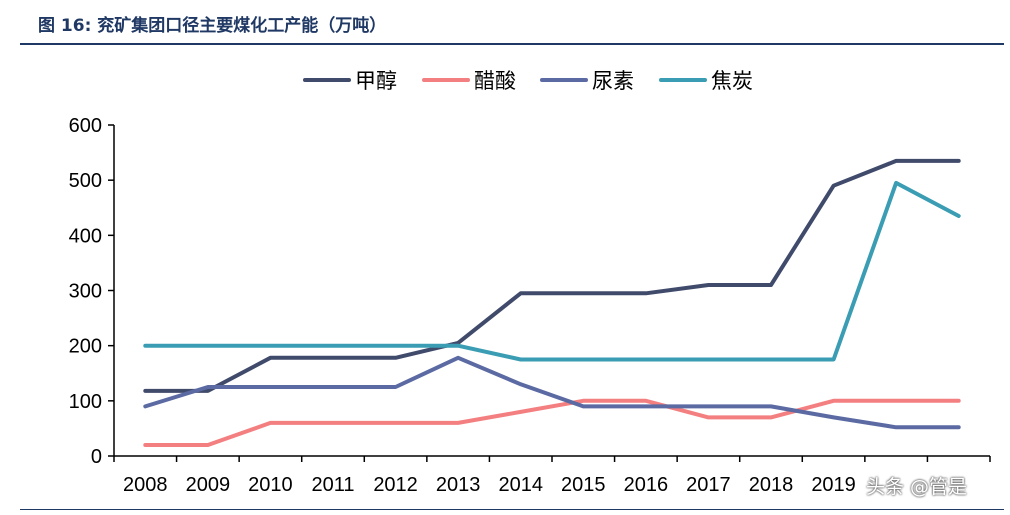 The height and width of the screenshot is (515, 1010). What do you see at coordinates (212, 26) in the screenshot?
I see `figure-title: 图 16: 兖矿集团口径主要煤化工产能（万吨）` at bounding box center [212, 26].